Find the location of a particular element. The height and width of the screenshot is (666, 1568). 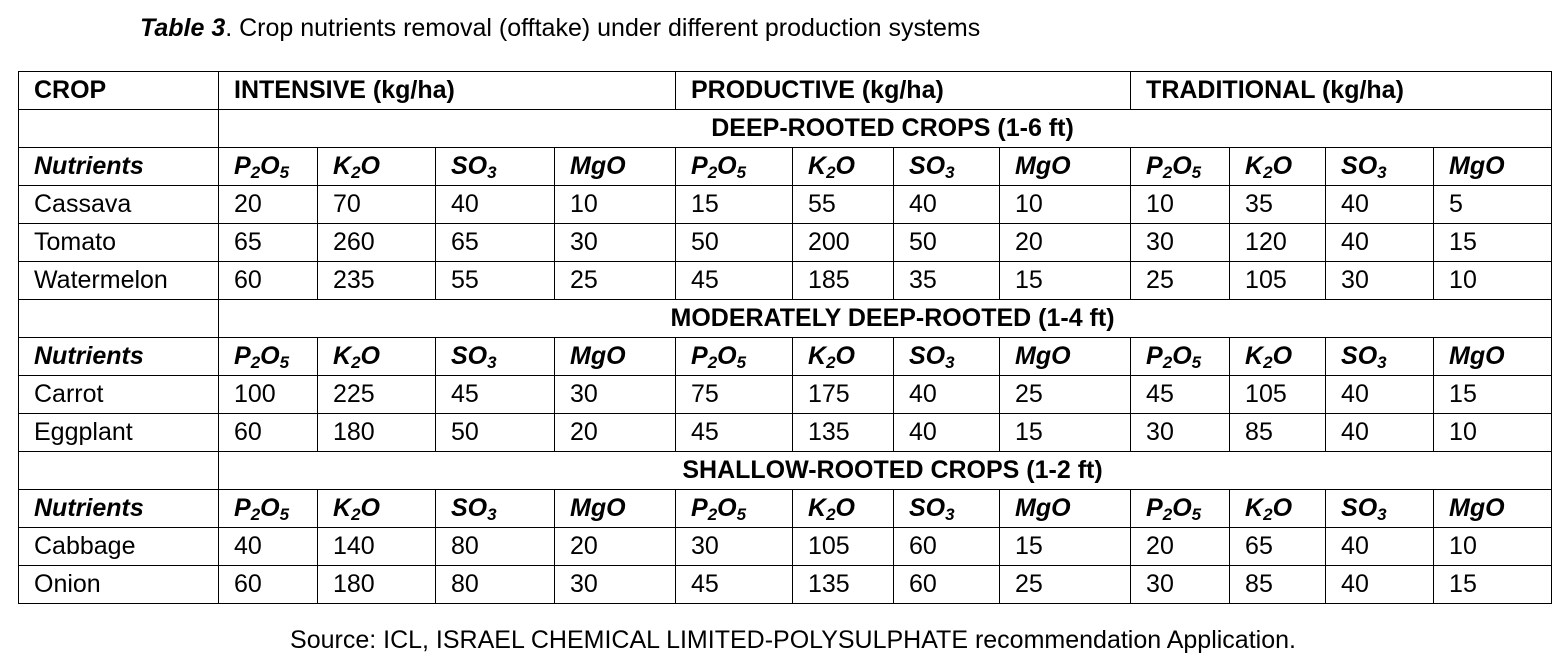

group-title: SHALLOW-ROOTED CROPS (1-2 ft) is located at coordinates (885, 470).